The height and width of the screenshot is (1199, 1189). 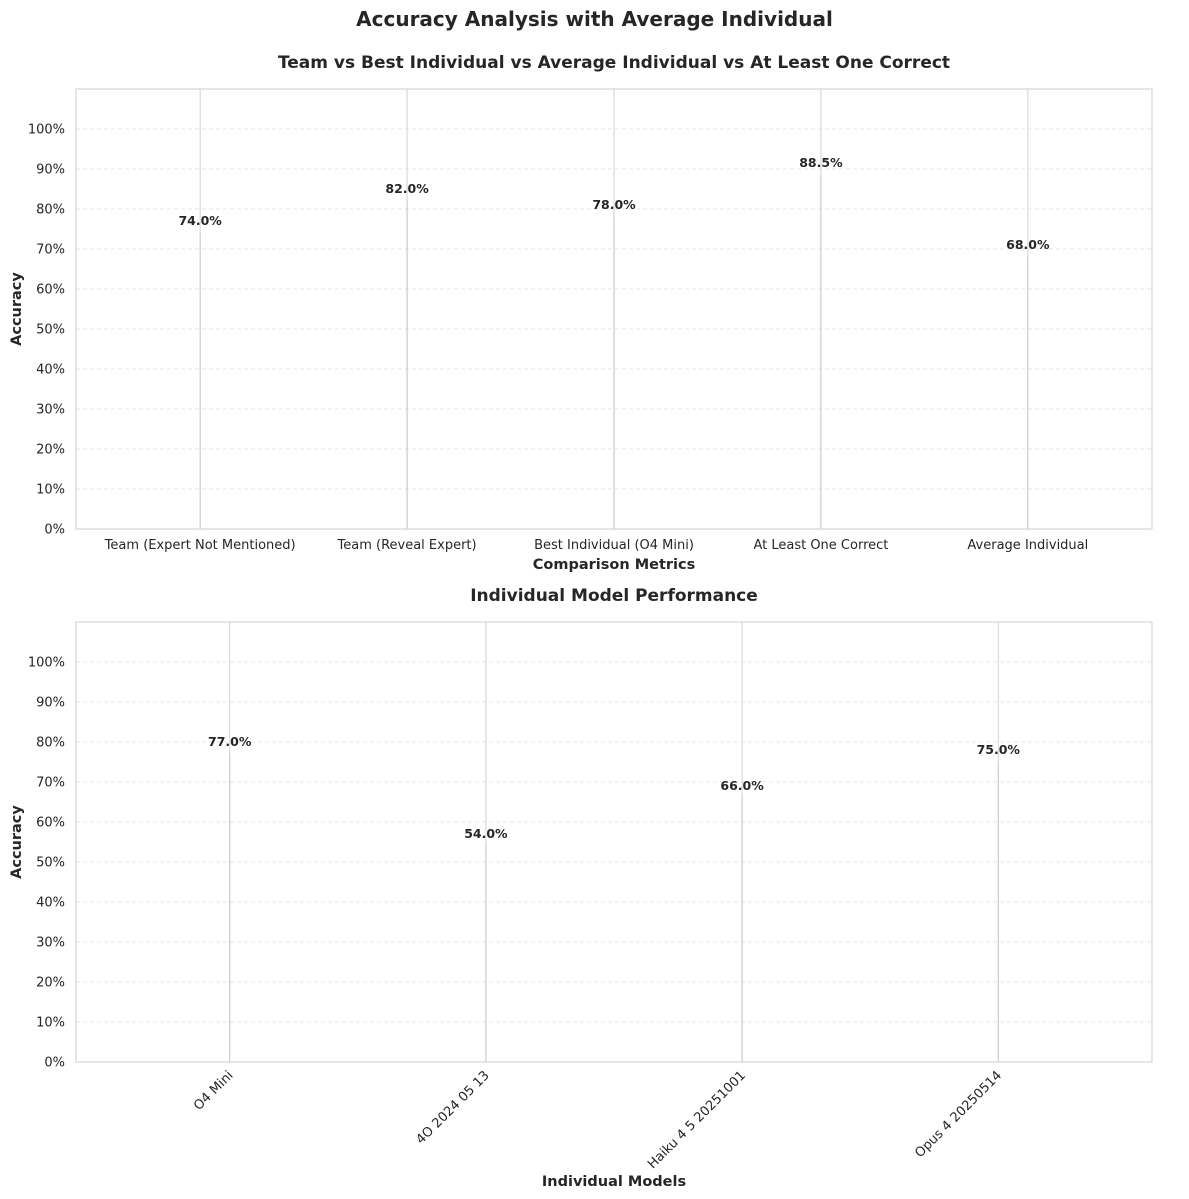 I want to click on bar-value-label: 68.0%, so click(x=1028, y=244).